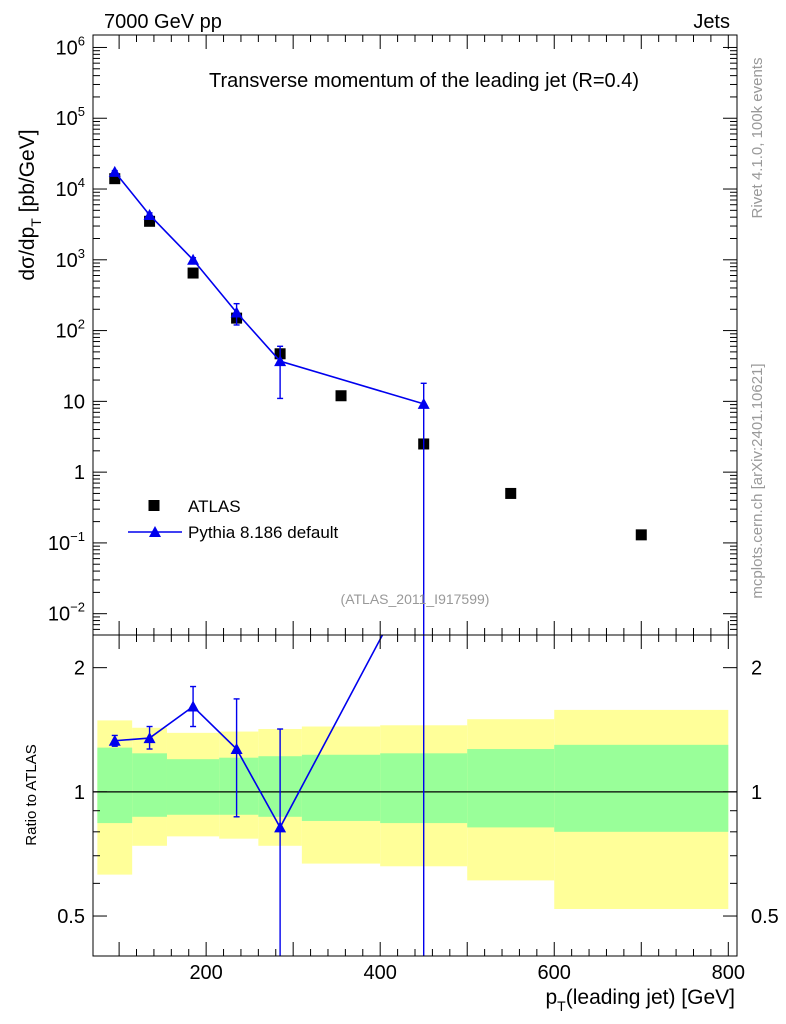 Image resolution: width=786 pixels, height=1024 pixels. What do you see at coordinates (163, 22) in the screenshot?
I see `energy-label: 7000 GeV pp` at bounding box center [163, 22].